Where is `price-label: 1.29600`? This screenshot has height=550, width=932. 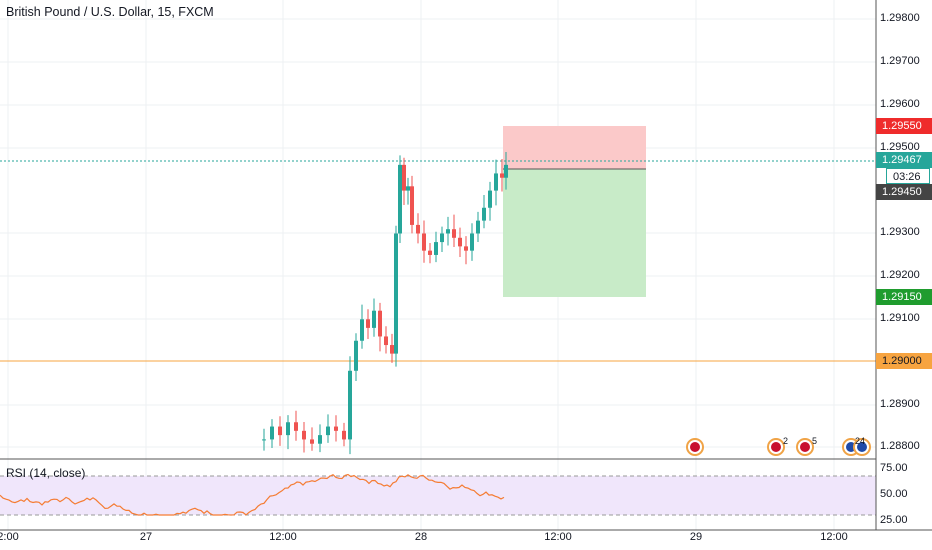 price-label: 1.29600 is located at coordinates (900, 104).